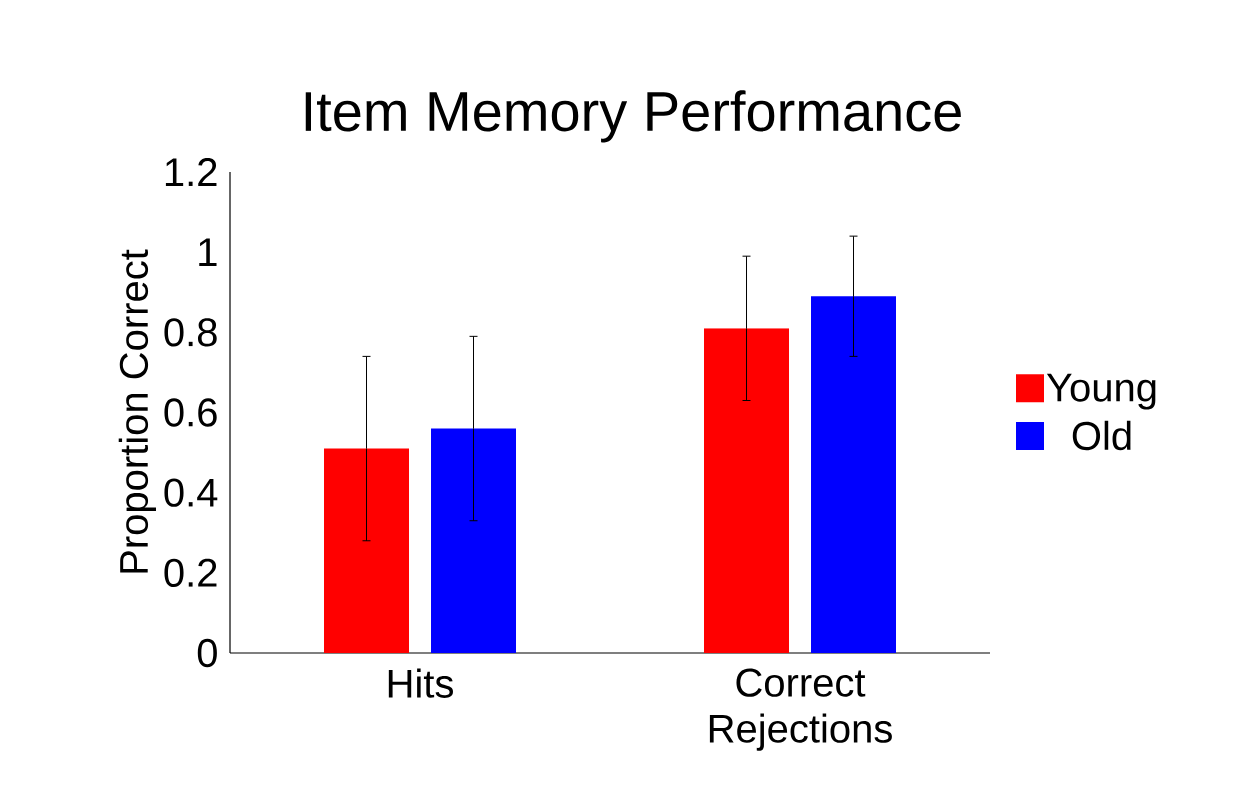 Image resolution: width=1244 pixels, height=804 pixels. What do you see at coordinates (191, 492) in the screenshot?
I see `y-tick-label: 0.4` at bounding box center [191, 492].